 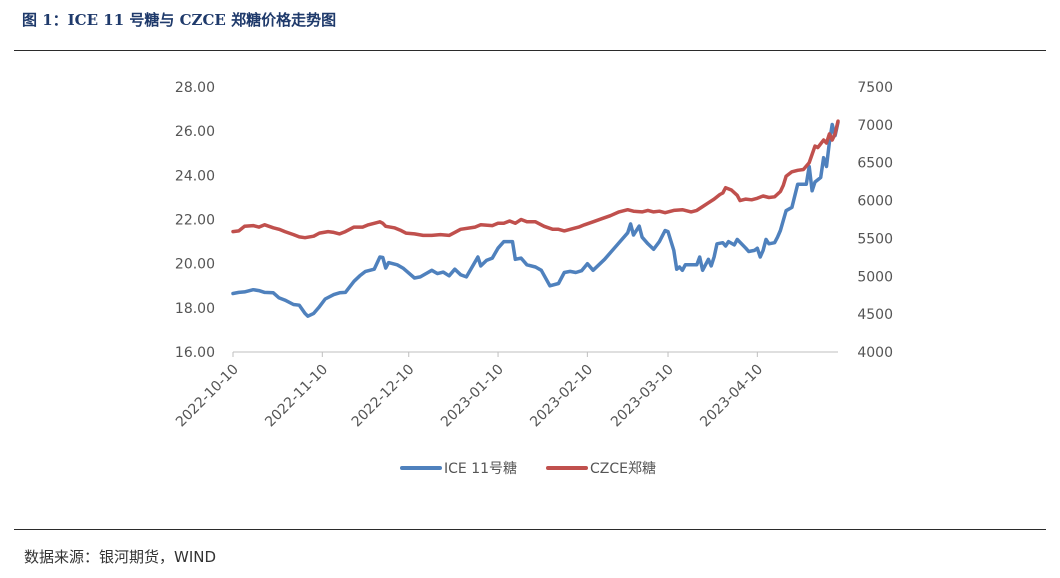 What do you see at coordinates (875, 202) in the screenshot?
I see `y-right-tick-label: 6000` at bounding box center [875, 202].